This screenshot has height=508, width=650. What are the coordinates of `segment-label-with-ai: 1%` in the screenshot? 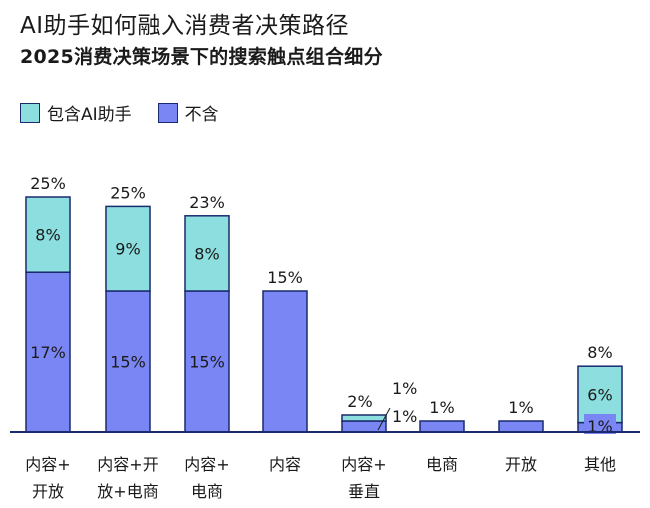 It's located at (404, 388).